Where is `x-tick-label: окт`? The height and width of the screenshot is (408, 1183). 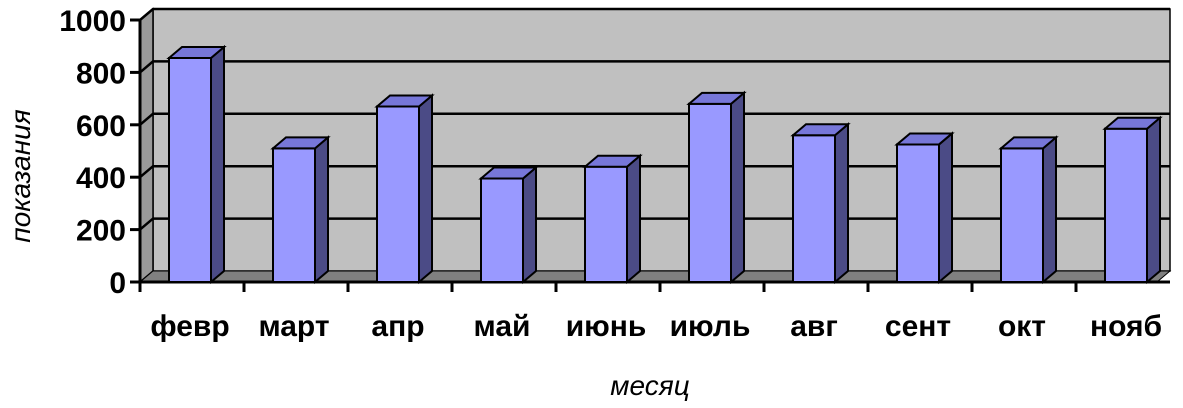 x-tick-label: окт is located at coordinates (1022, 326).